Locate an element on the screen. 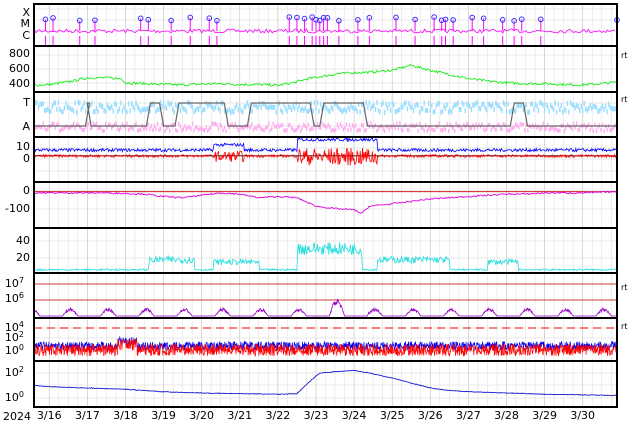 The image size is (634, 424). y-tick-label: -100 is located at coordinates (17, 208).